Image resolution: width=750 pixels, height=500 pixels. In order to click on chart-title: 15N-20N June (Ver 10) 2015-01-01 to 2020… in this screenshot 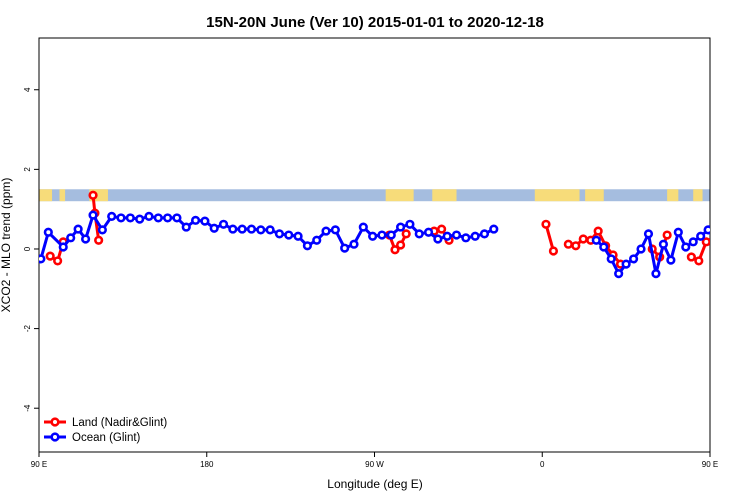, I will do `click(375, 22)`.